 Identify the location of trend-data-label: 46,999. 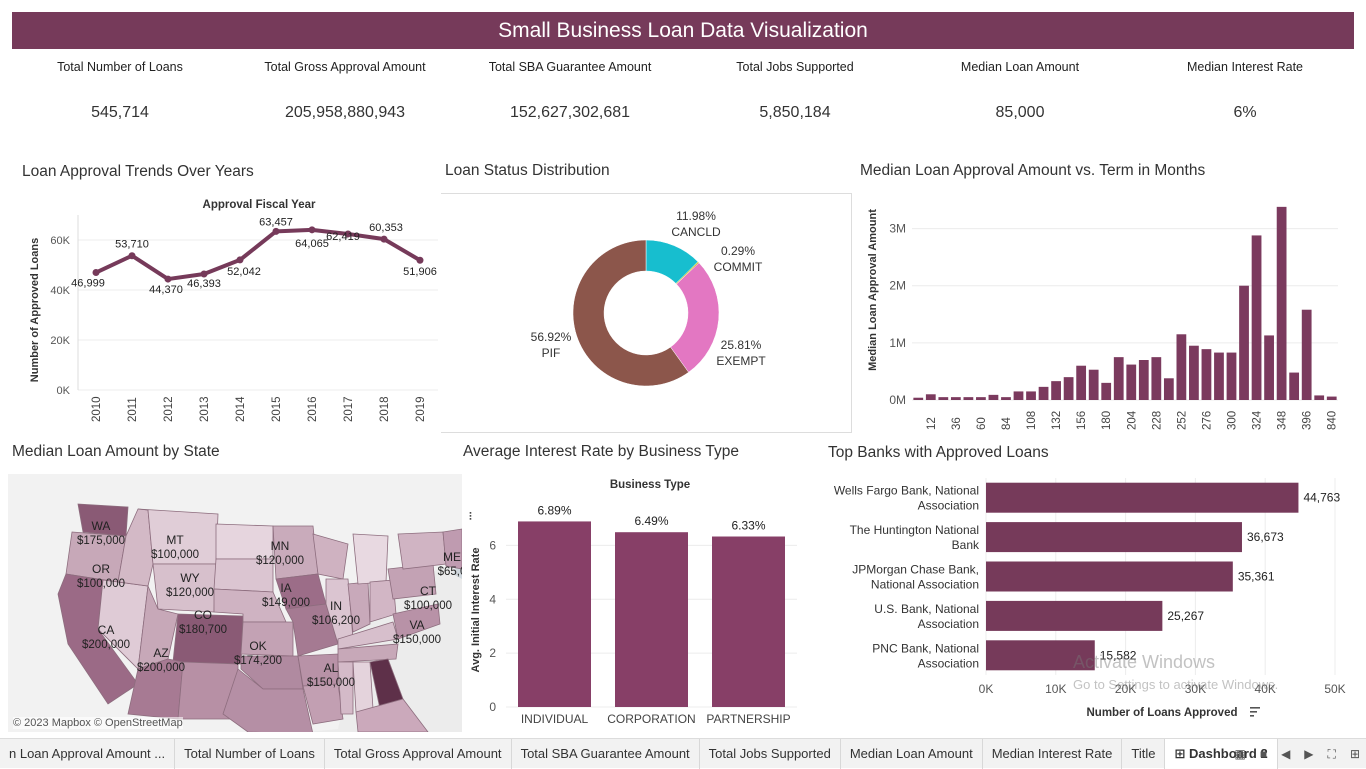
(88, 284).